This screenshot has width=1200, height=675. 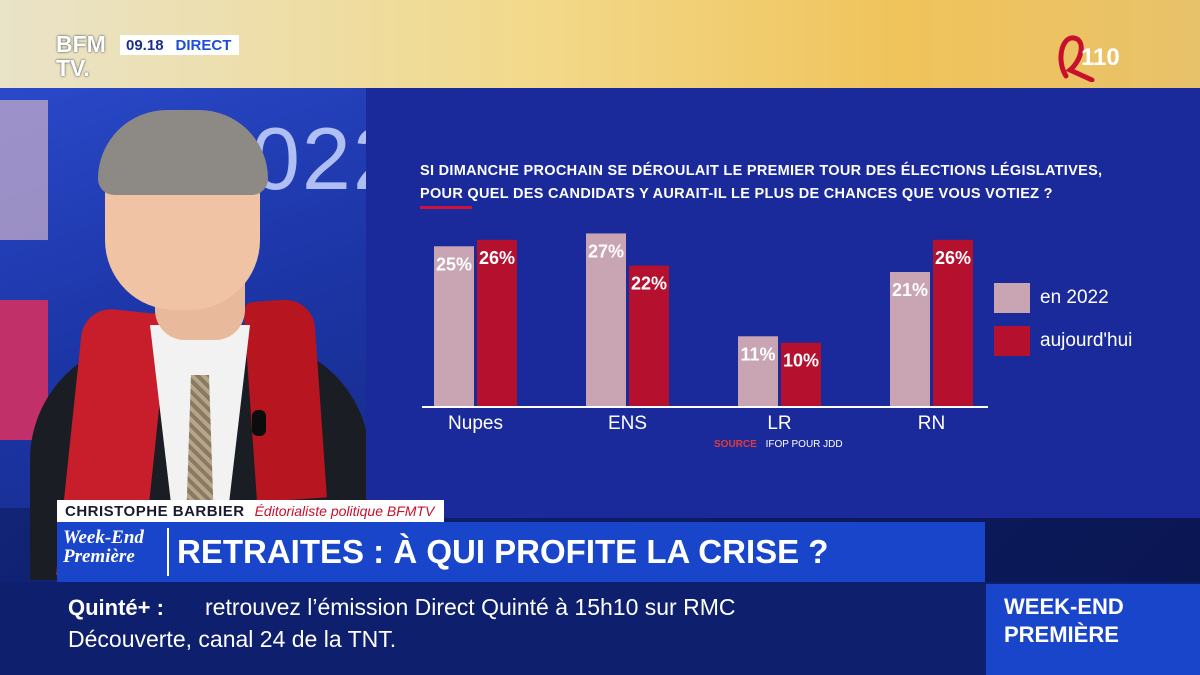 I want to click on clock-bar: 09.18 DIRECT, so click(x=180, y=45).